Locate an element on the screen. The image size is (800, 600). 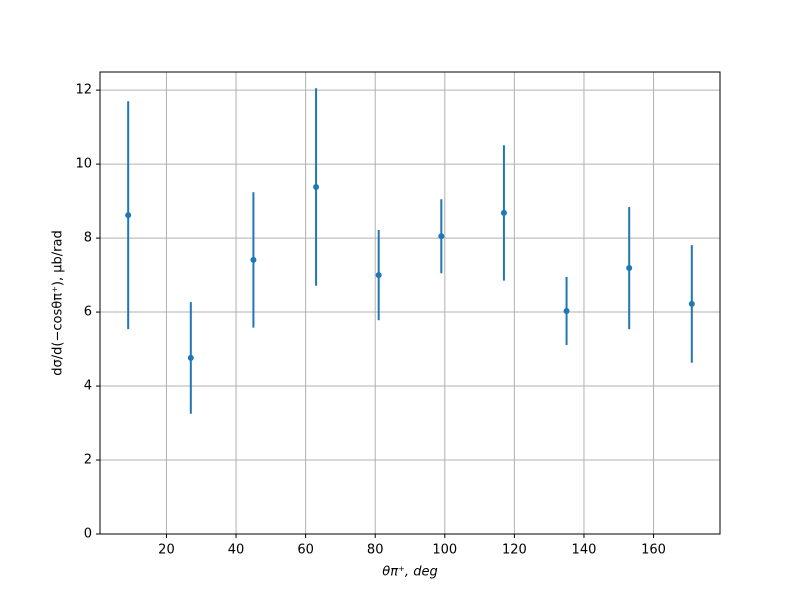
x-tick-label: 100 is located at coordinates (444, 550).